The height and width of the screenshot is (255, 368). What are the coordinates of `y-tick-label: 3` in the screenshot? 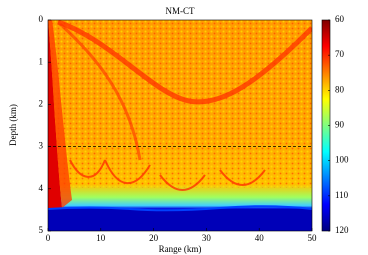 It's located at (41, 146).